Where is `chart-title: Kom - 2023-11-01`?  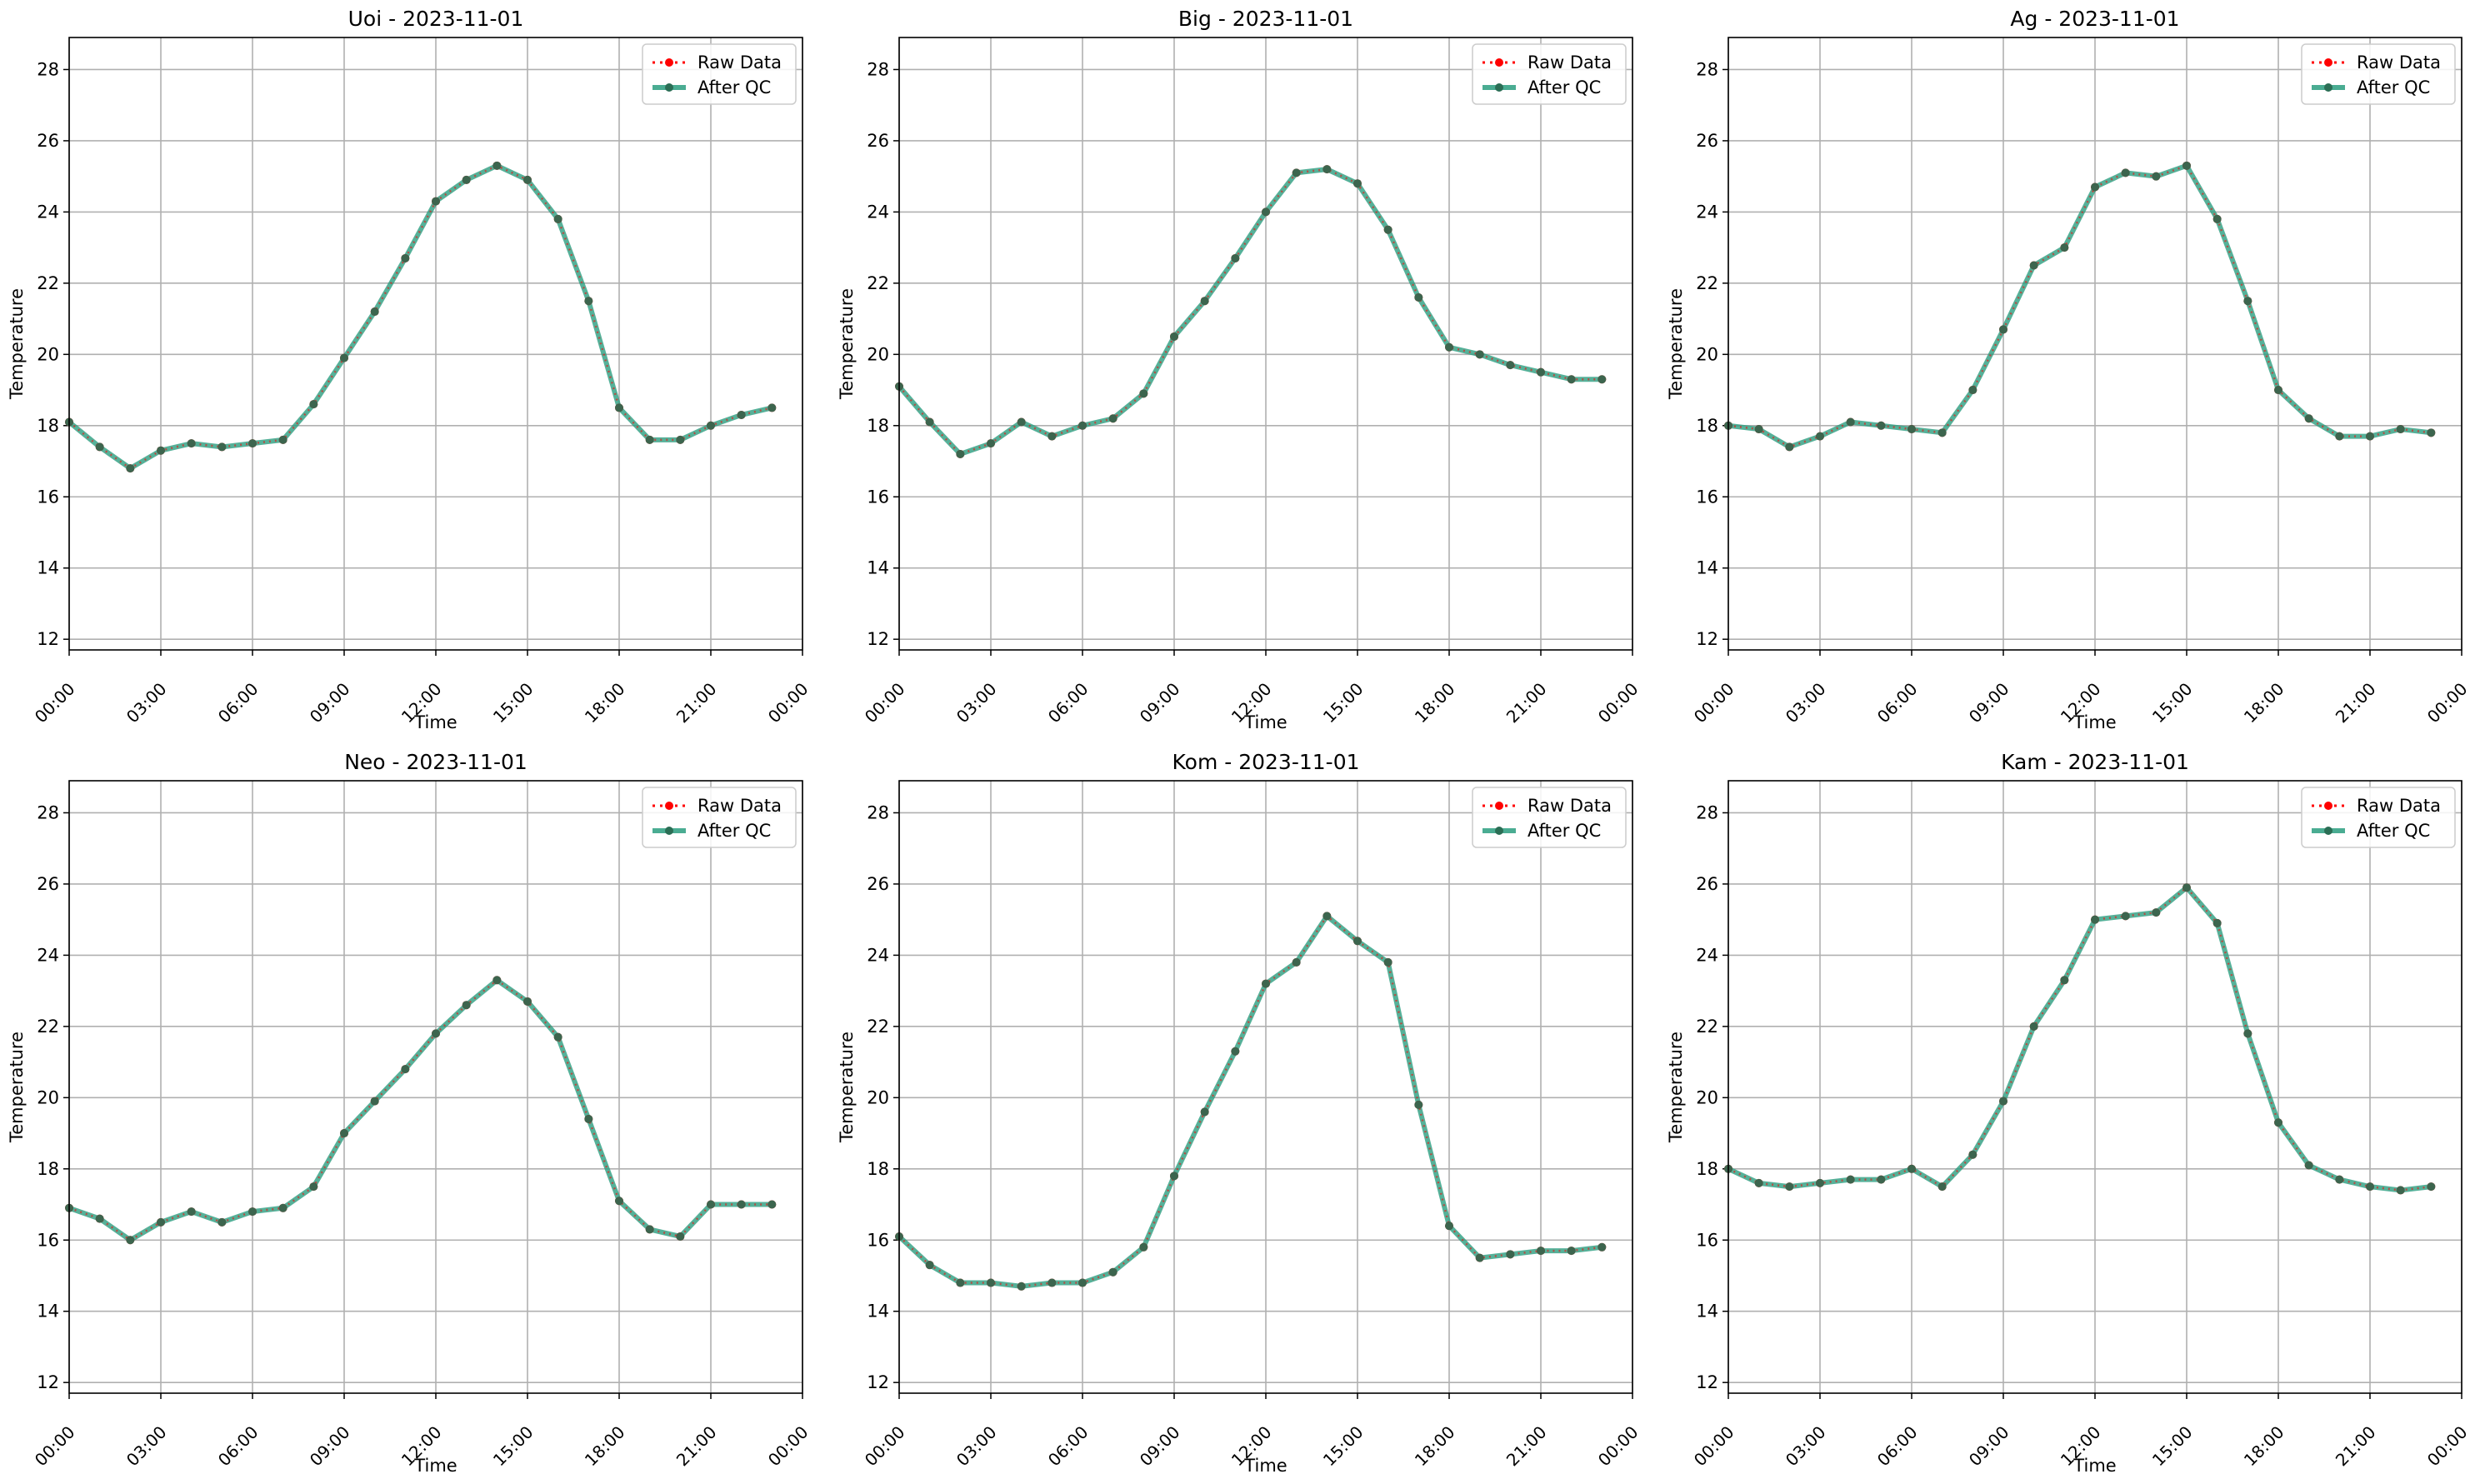
chart-title: Kom - 2023-11-01 is located at coordinates (1266, 762).